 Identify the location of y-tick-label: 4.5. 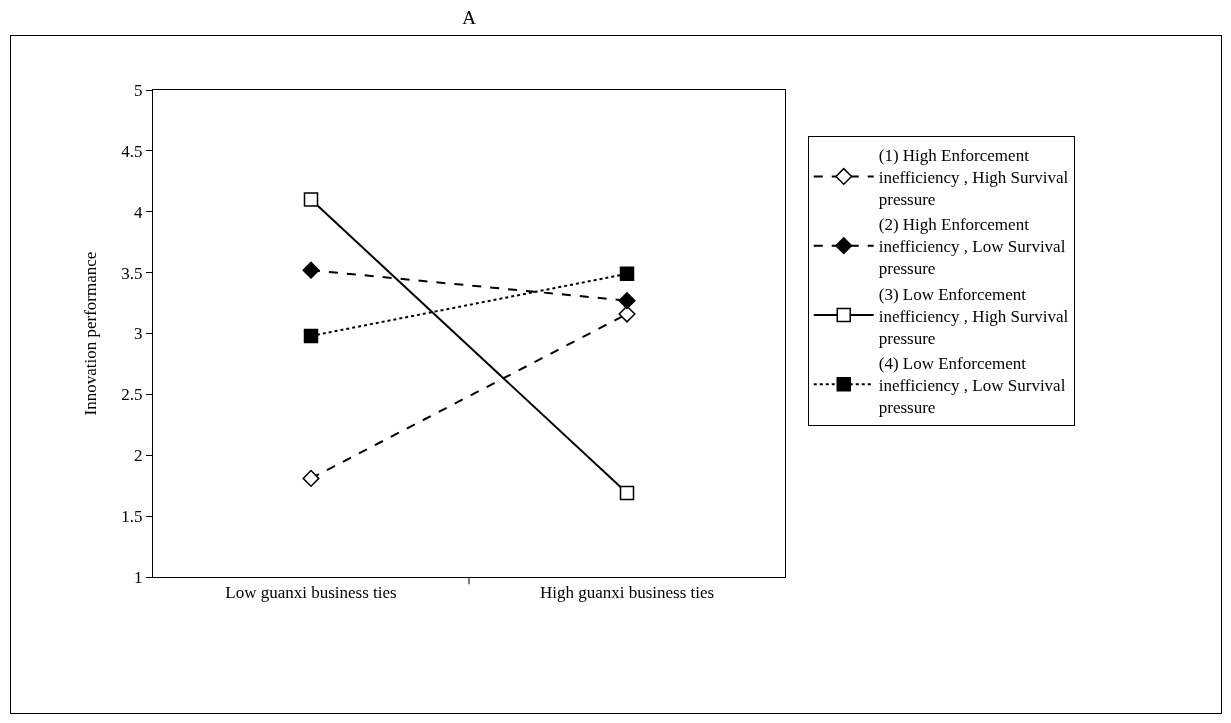
(132, 151).